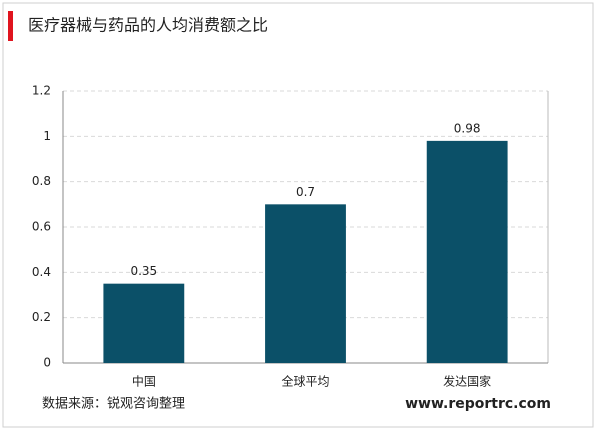  What do you see at coordinates (41, 317) in the screenshot?
I see `y-tick-label: 0.2` at bounding box center [41, 317].